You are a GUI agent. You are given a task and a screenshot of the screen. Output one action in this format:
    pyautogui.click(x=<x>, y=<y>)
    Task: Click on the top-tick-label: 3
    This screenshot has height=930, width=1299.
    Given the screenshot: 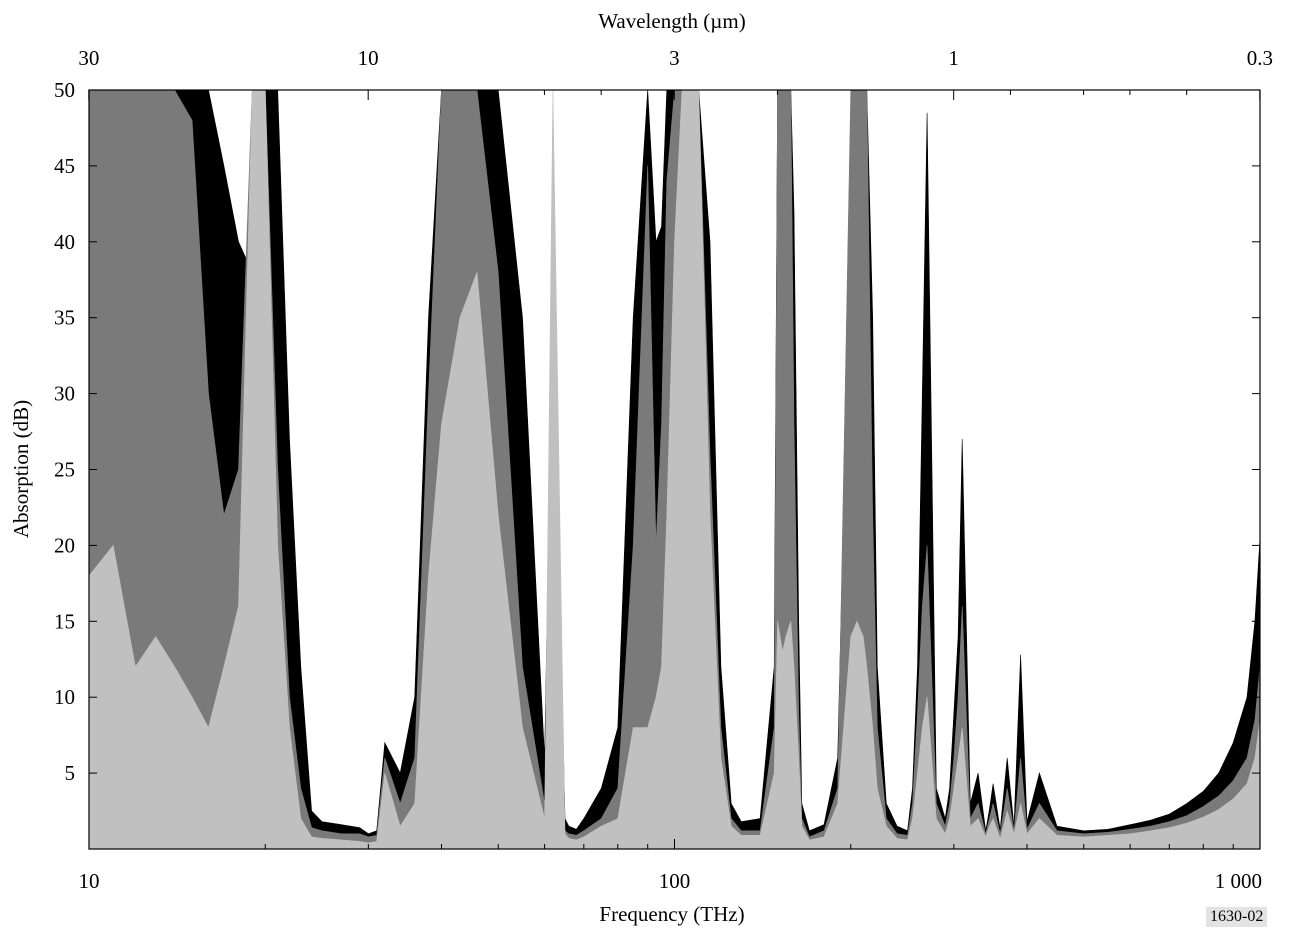 What is the action you would take?
    pyautogui.click(x=674, y=58)
    